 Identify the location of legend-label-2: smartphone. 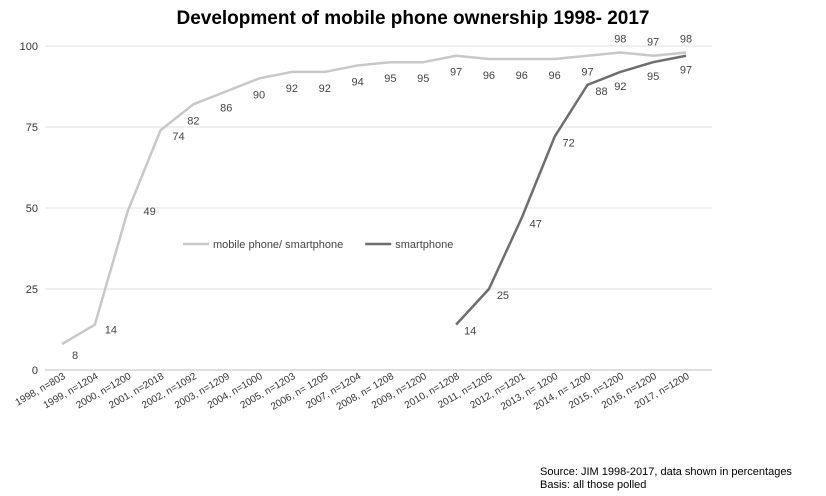
(424, 245).